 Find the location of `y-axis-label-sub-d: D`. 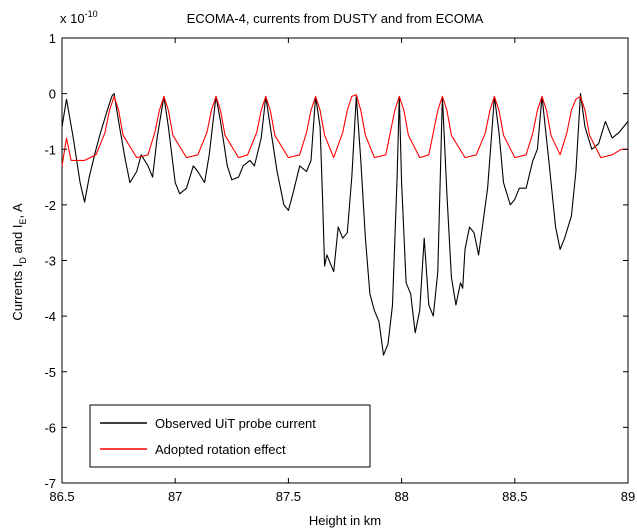

y-axis-label-sub-d: D is located at coordinates (23, 260).